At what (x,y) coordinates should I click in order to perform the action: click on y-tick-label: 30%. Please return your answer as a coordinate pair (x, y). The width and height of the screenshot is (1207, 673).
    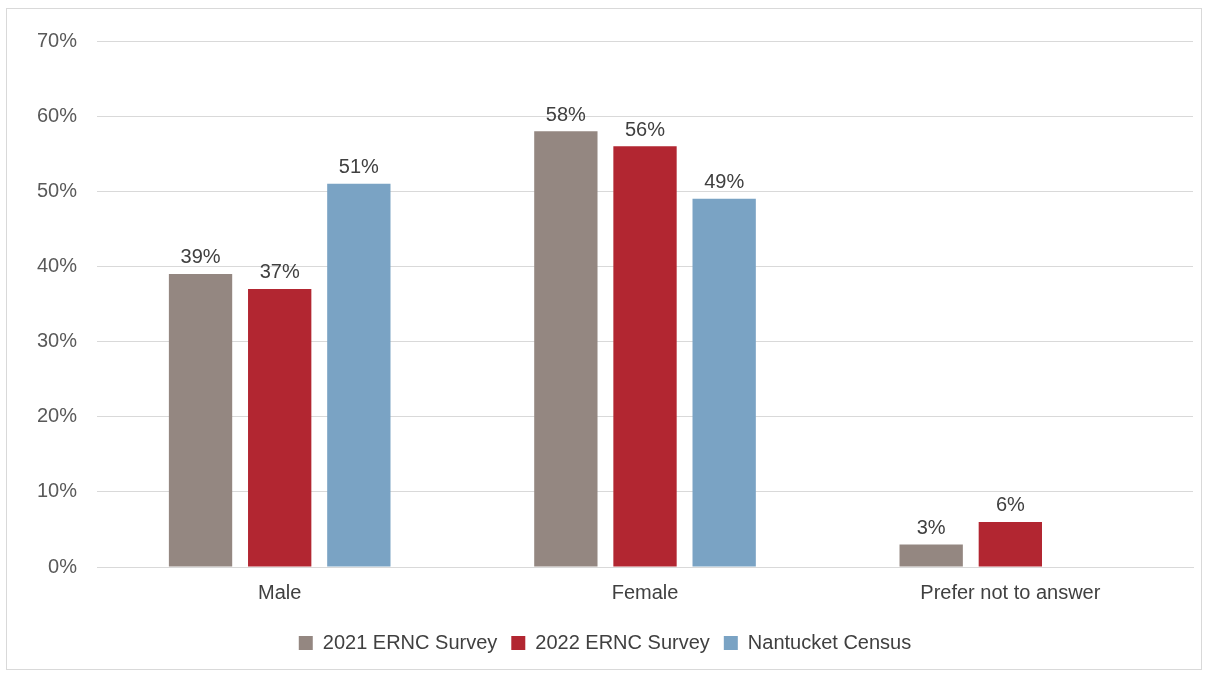
    Looking at the image, I should click on (57, 340).